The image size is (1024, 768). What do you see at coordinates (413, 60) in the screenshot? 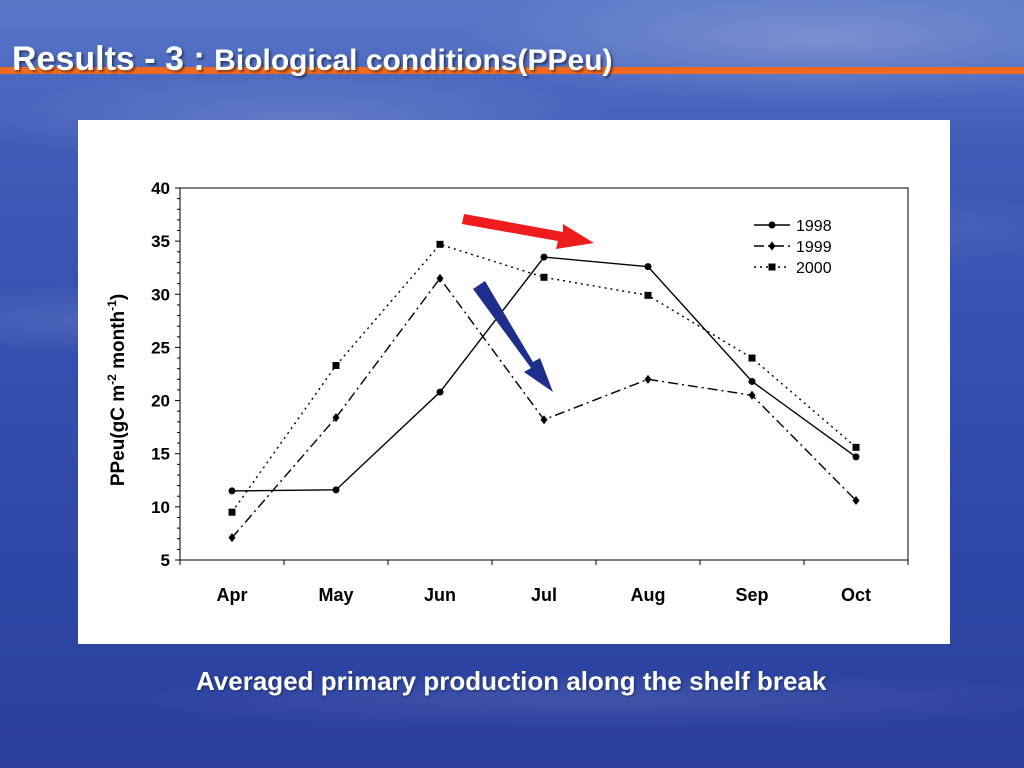
I see `slide-title-sub: Biological conditions(PPeu)` at bounding box center [413, 60].